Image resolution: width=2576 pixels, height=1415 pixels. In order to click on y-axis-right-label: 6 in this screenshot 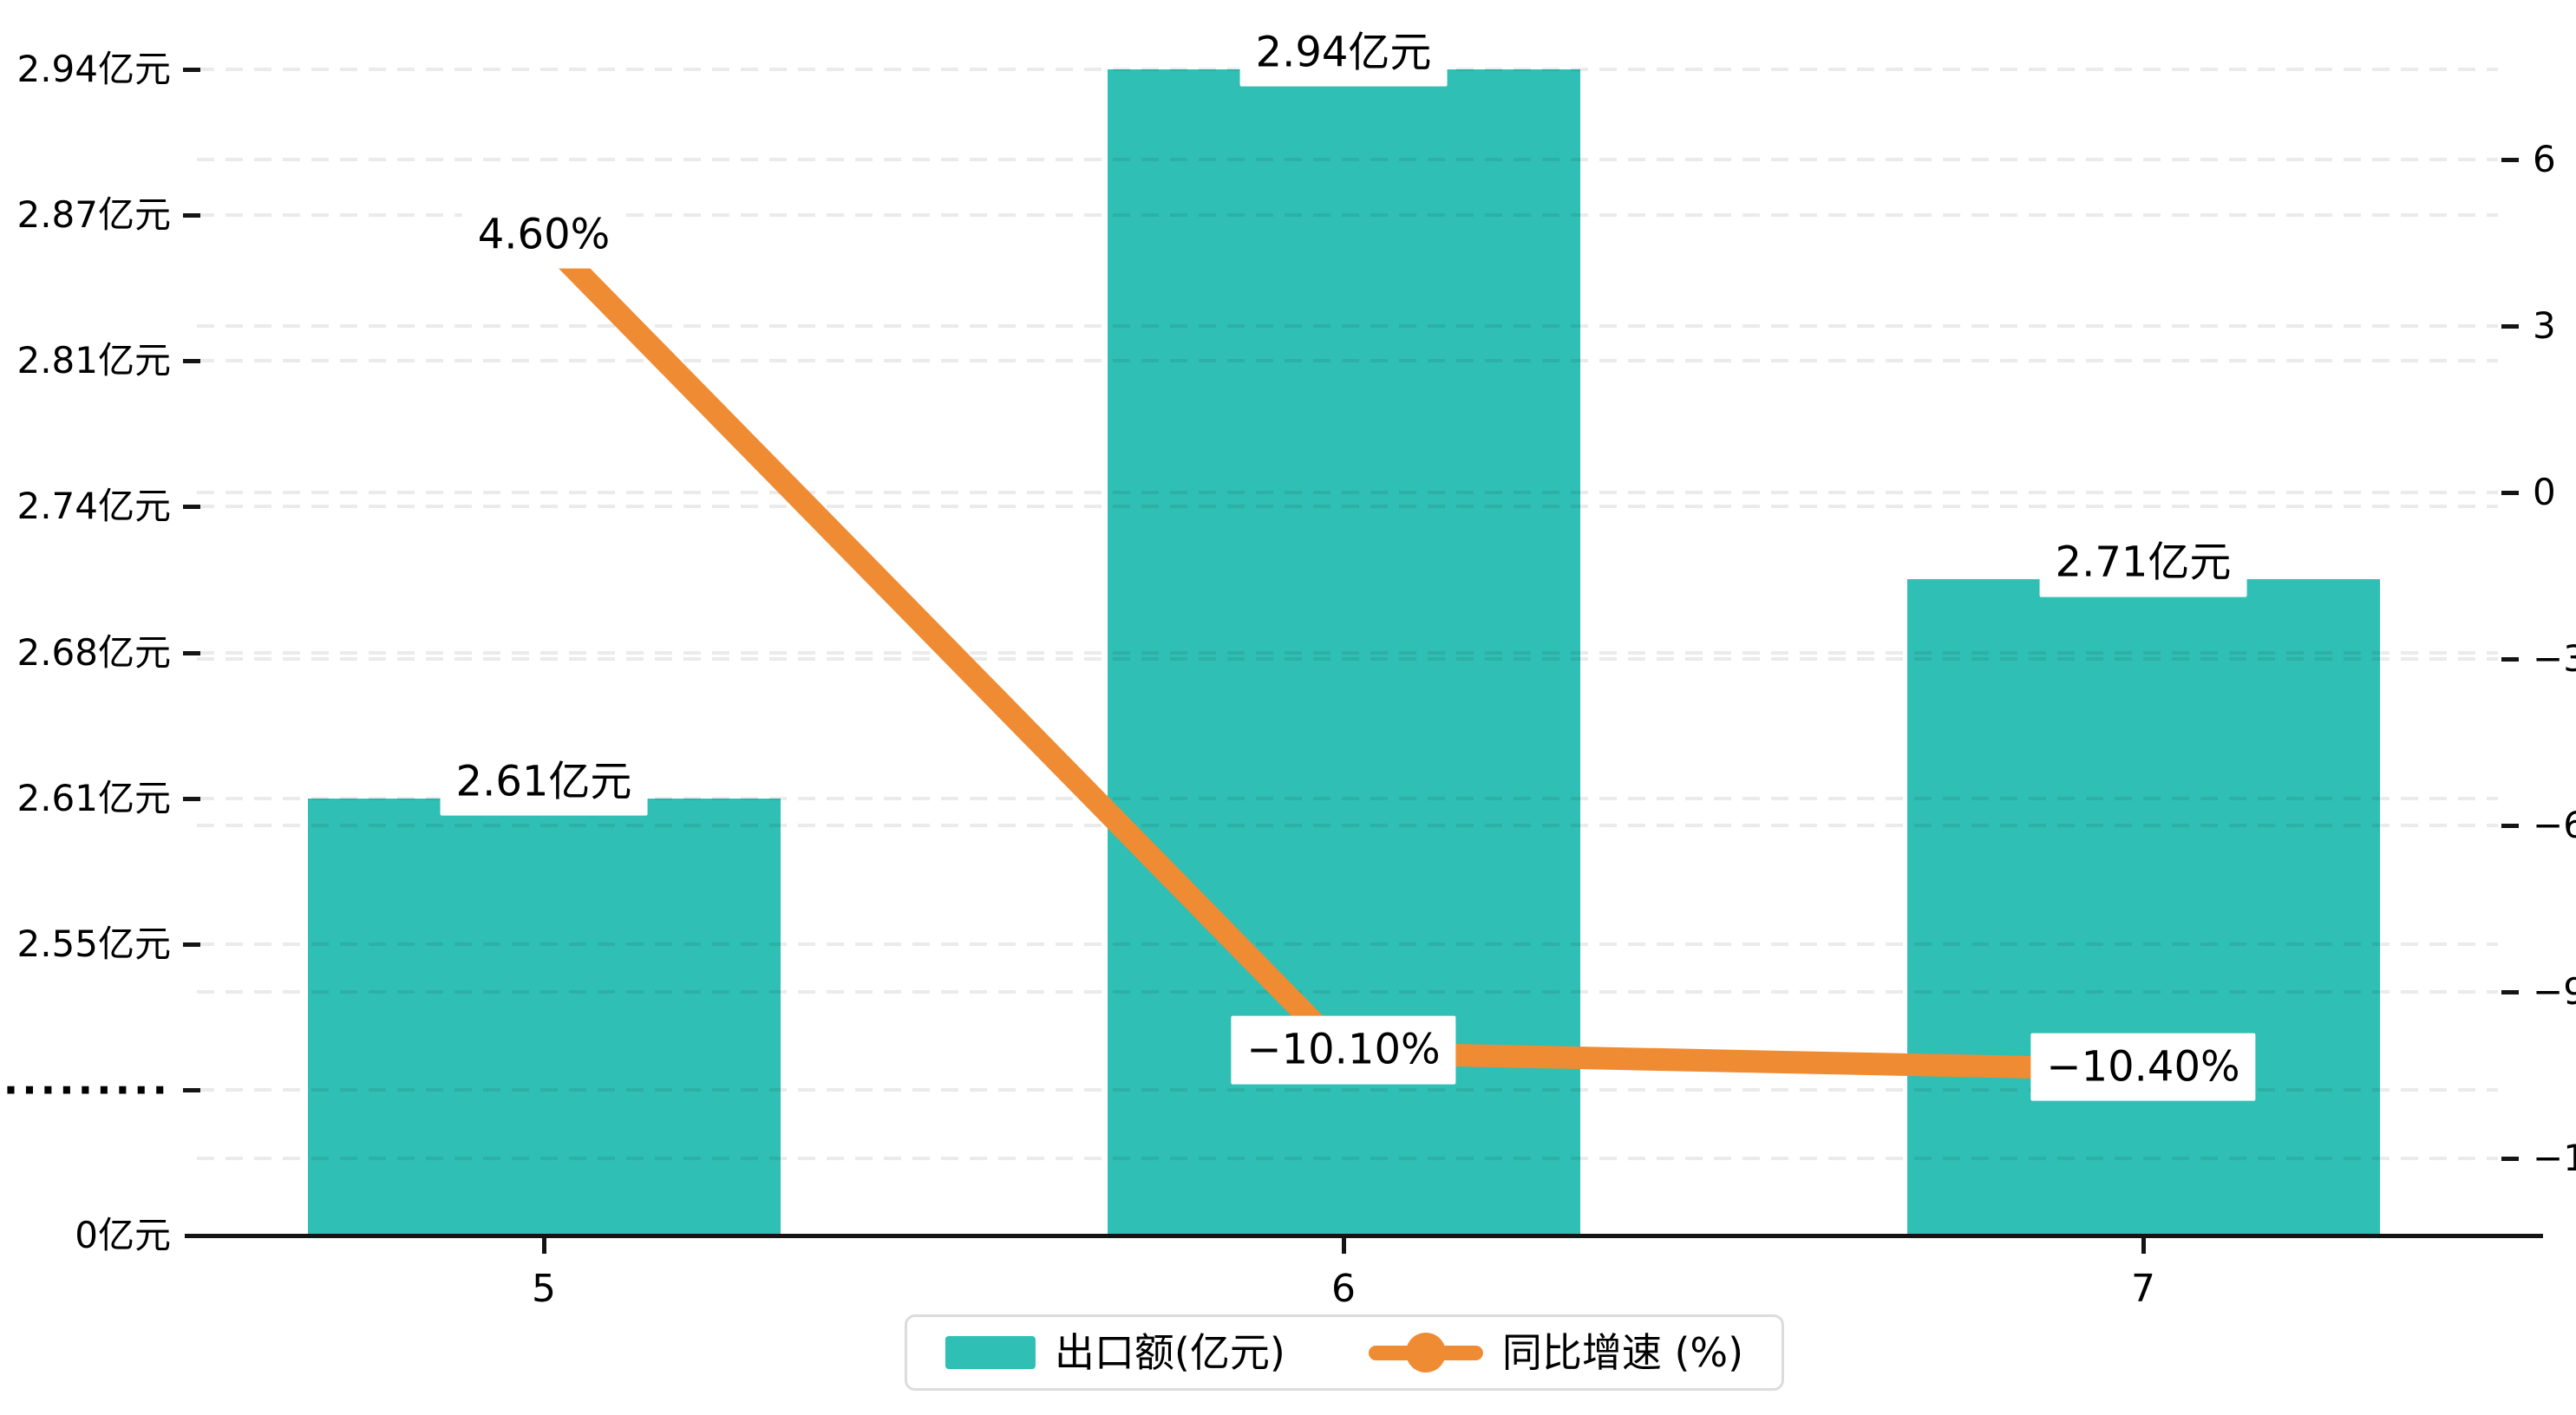, I will do `click(2544, 159)`.